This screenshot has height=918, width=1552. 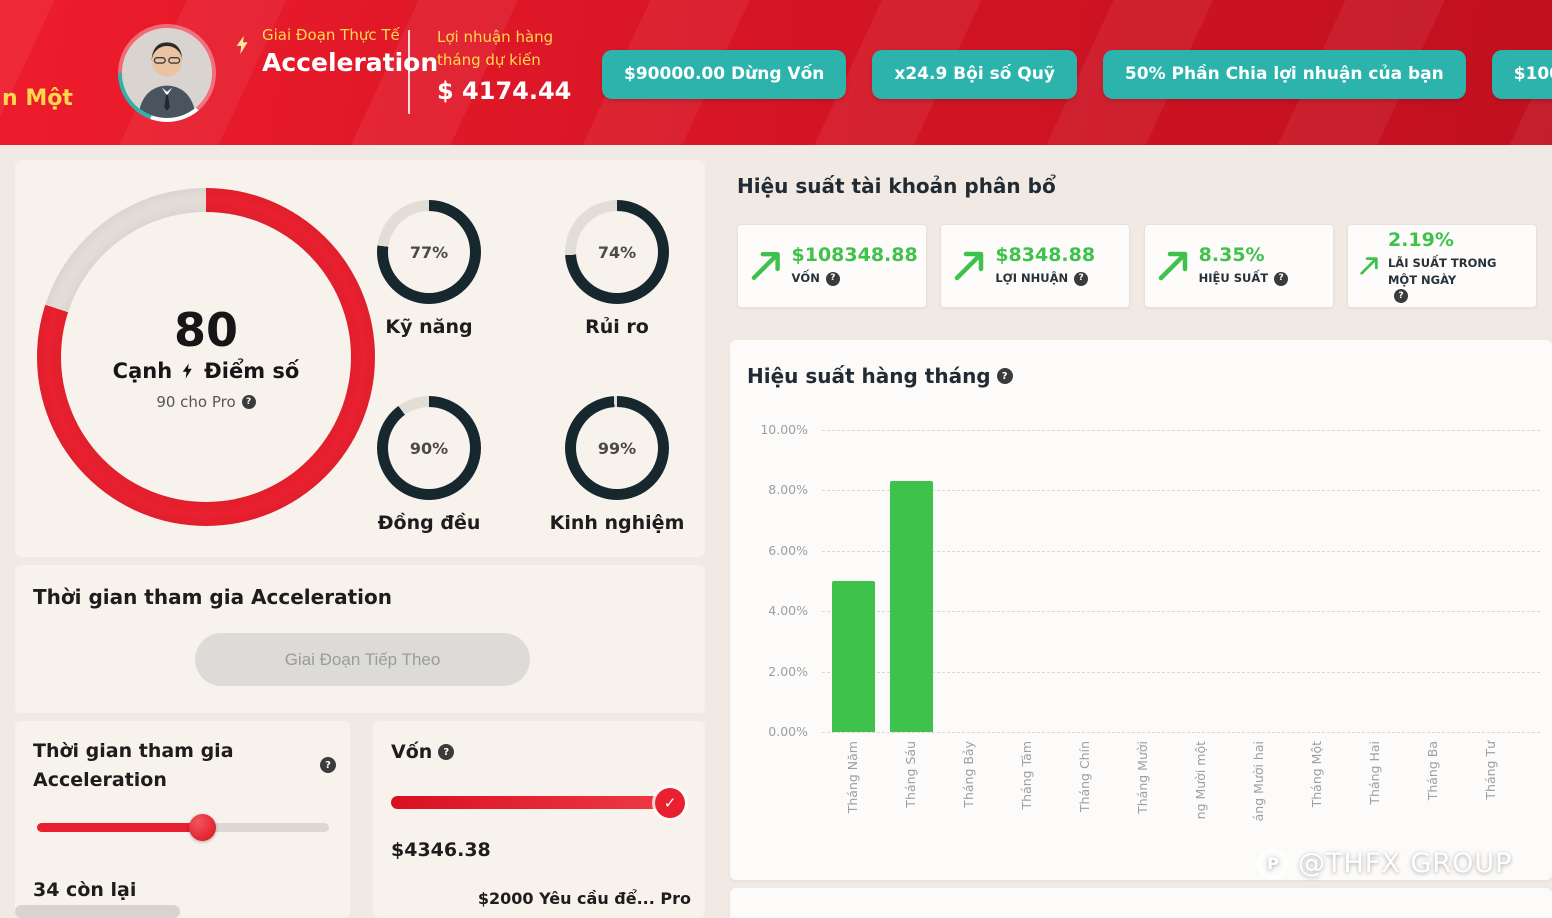 I want to click on time-card-title: Thời gian tham gia Acceleration, so click(x=133, y=766).